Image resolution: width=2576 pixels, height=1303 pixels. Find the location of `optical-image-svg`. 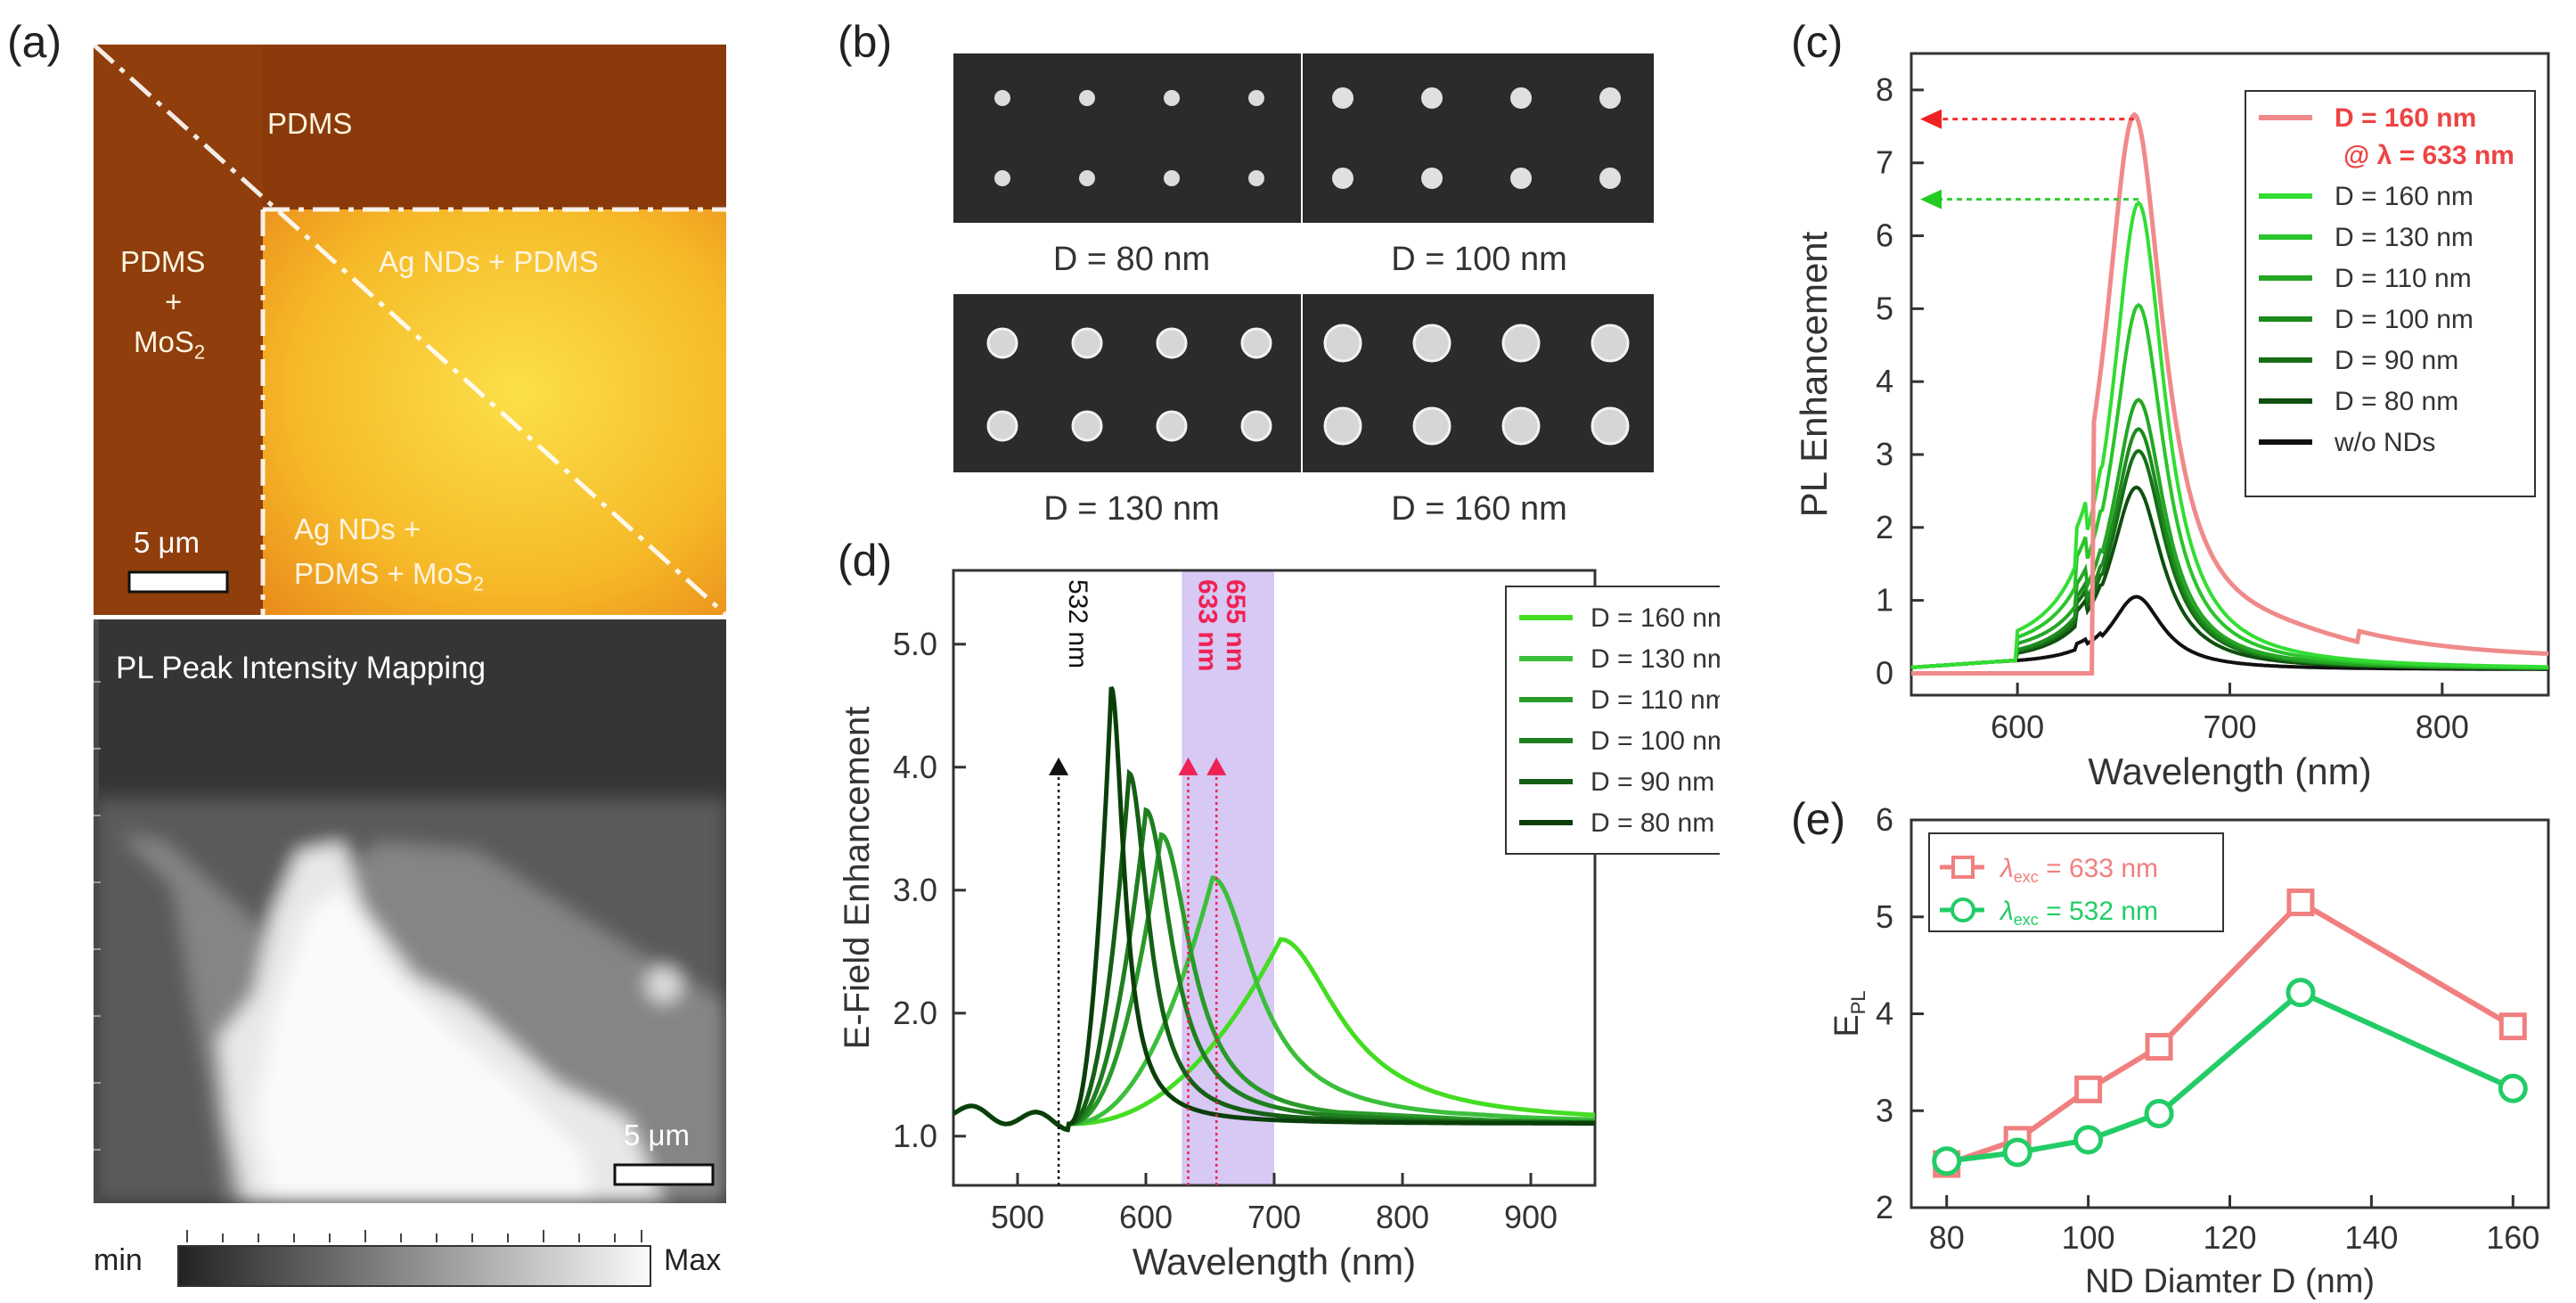

optical-image-svg is located at coordinates (410, 330).